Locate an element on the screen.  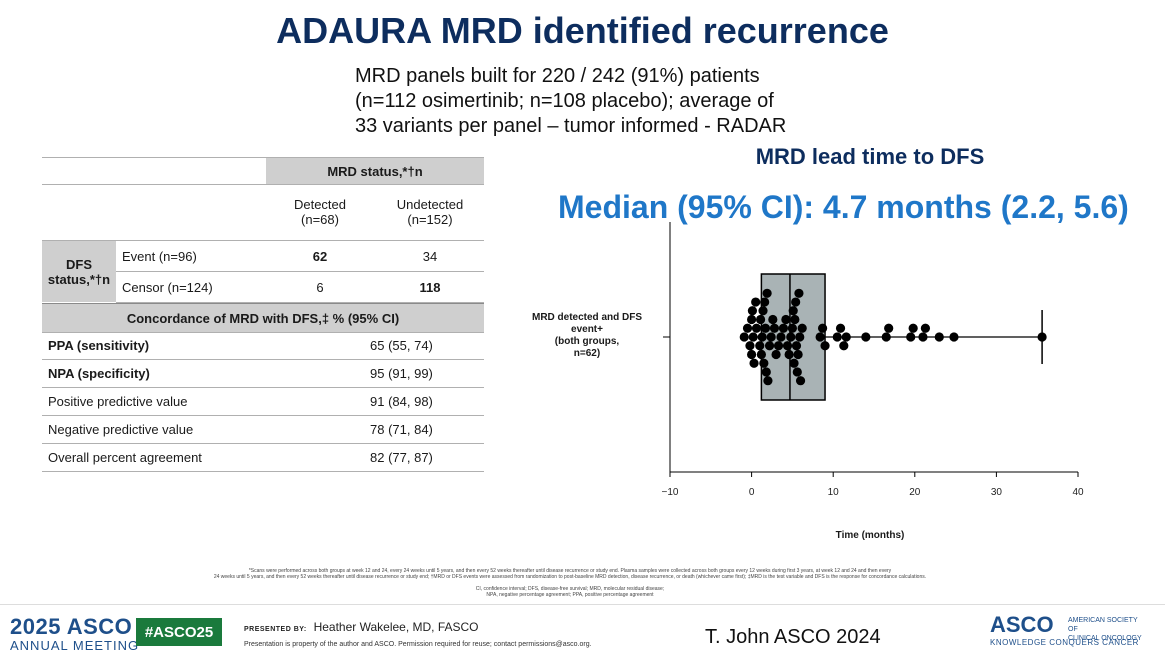
meeting-sub: ANNUAL MEETING is located at coordinates (75, 645).